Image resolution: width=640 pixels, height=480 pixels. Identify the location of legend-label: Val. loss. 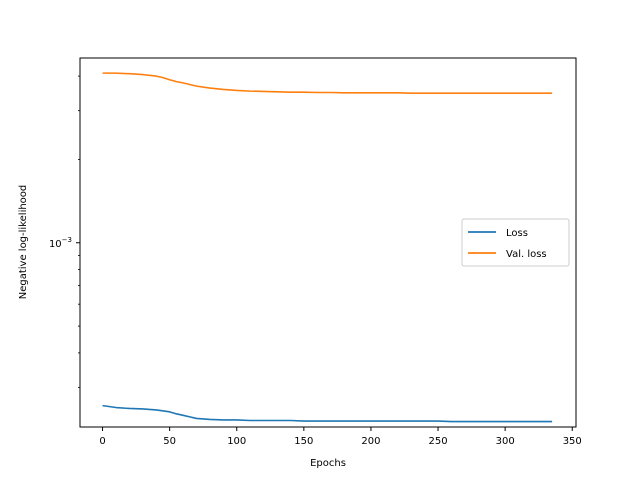
(526, 254).